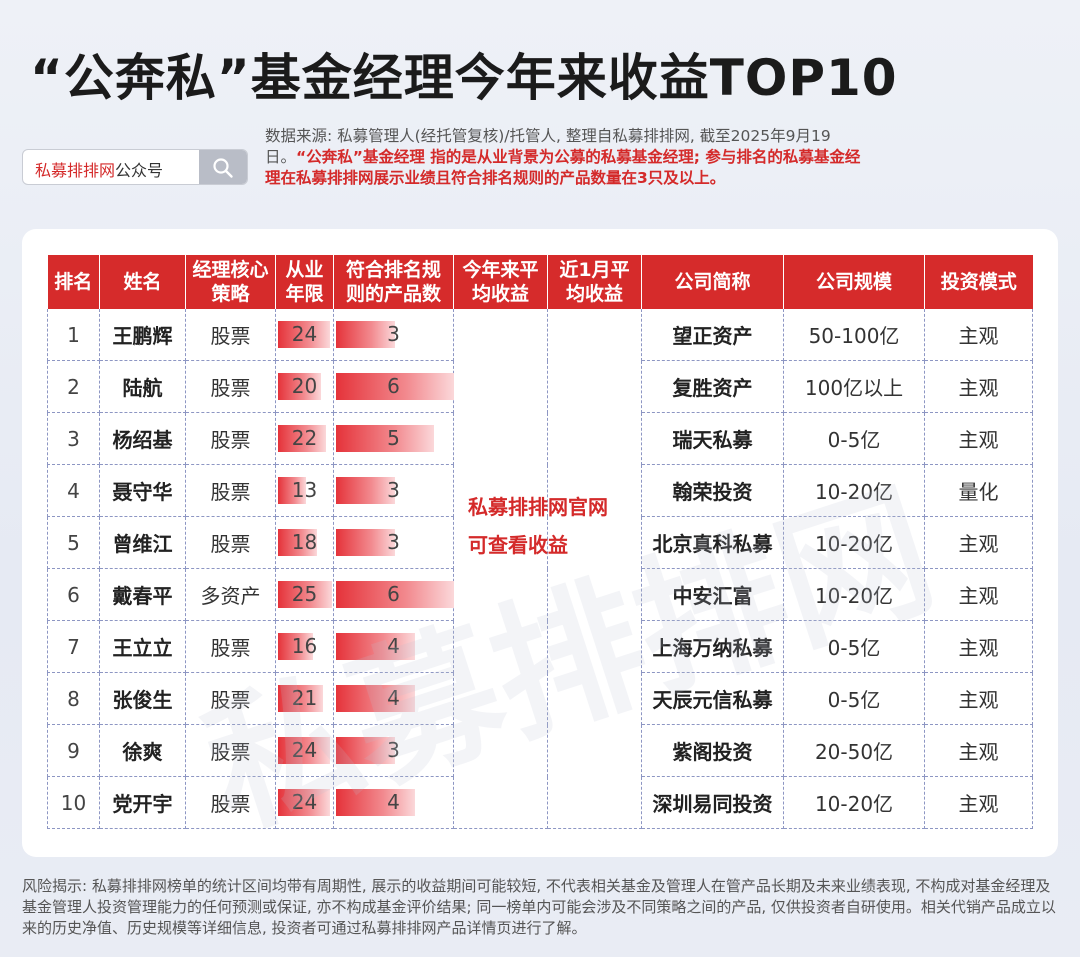 The height and width of the screenshot is (957, 1080). What do you see at coordinates (142, 802) in the screenshot?
I see `manager-name-cell: 党开宇` at bounding box center [142, 802].